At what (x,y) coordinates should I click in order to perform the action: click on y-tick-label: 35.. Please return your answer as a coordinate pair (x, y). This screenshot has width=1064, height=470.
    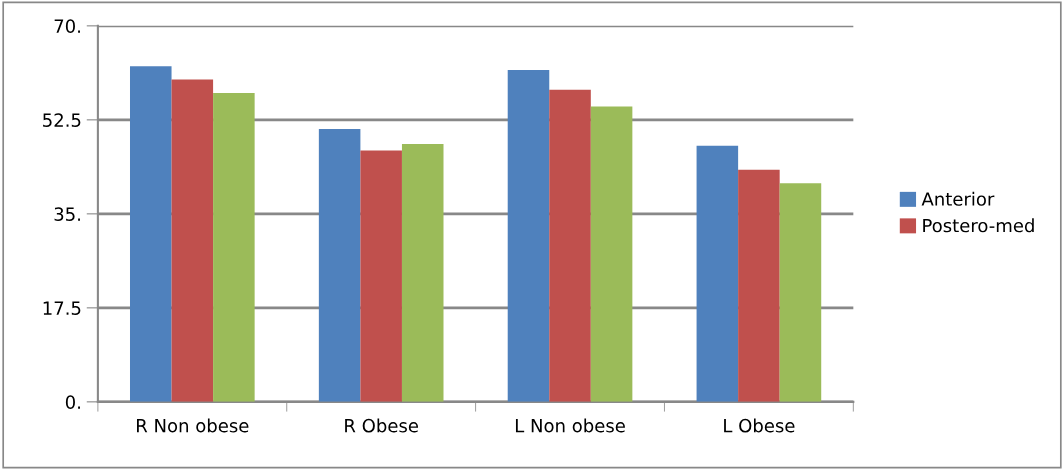
    Looking at the image, I should click on (67, 214).